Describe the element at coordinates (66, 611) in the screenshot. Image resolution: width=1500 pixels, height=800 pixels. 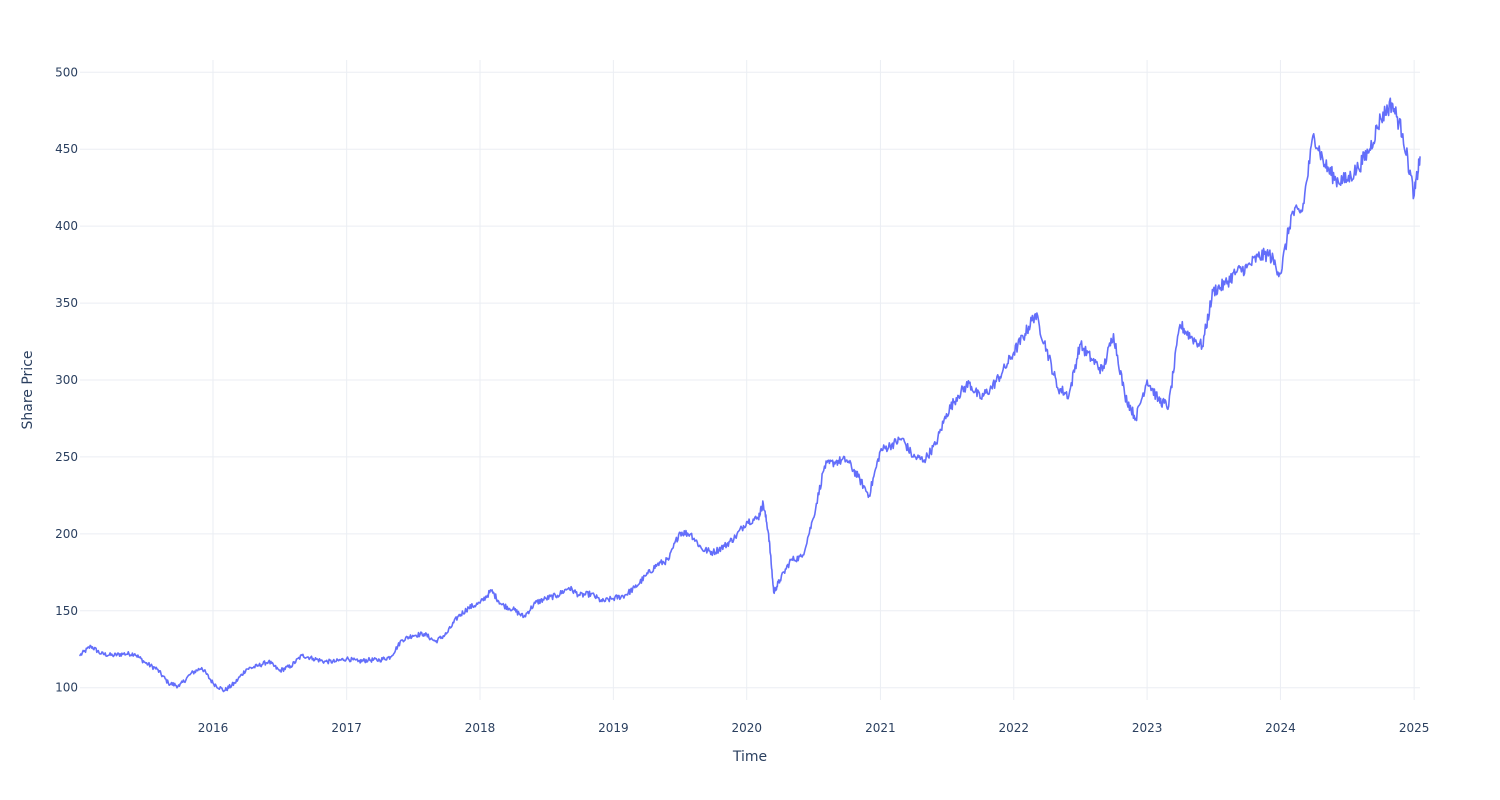
I see `y-tick-label: 150` at that location.